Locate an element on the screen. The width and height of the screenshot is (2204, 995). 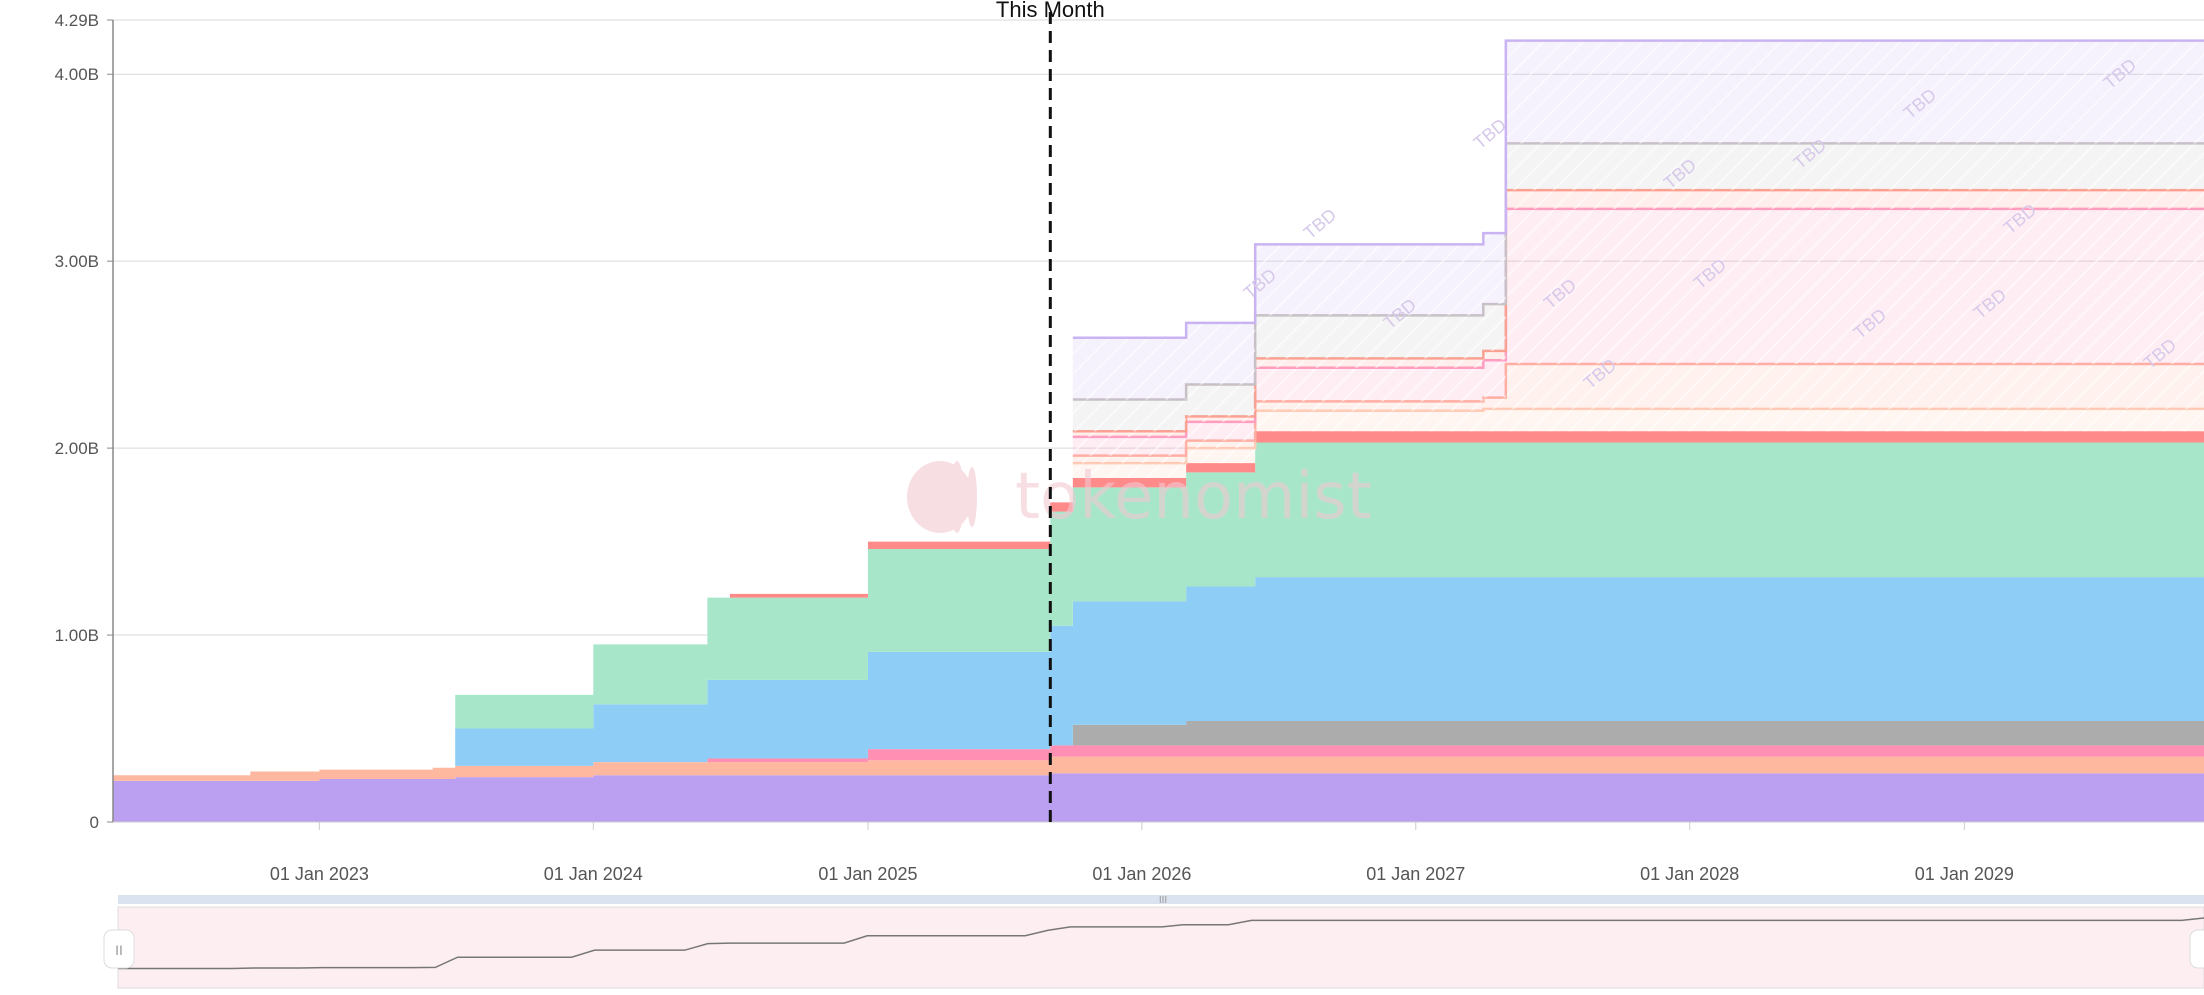
y-tick-label: 0 is located at coordinates (94, 822).